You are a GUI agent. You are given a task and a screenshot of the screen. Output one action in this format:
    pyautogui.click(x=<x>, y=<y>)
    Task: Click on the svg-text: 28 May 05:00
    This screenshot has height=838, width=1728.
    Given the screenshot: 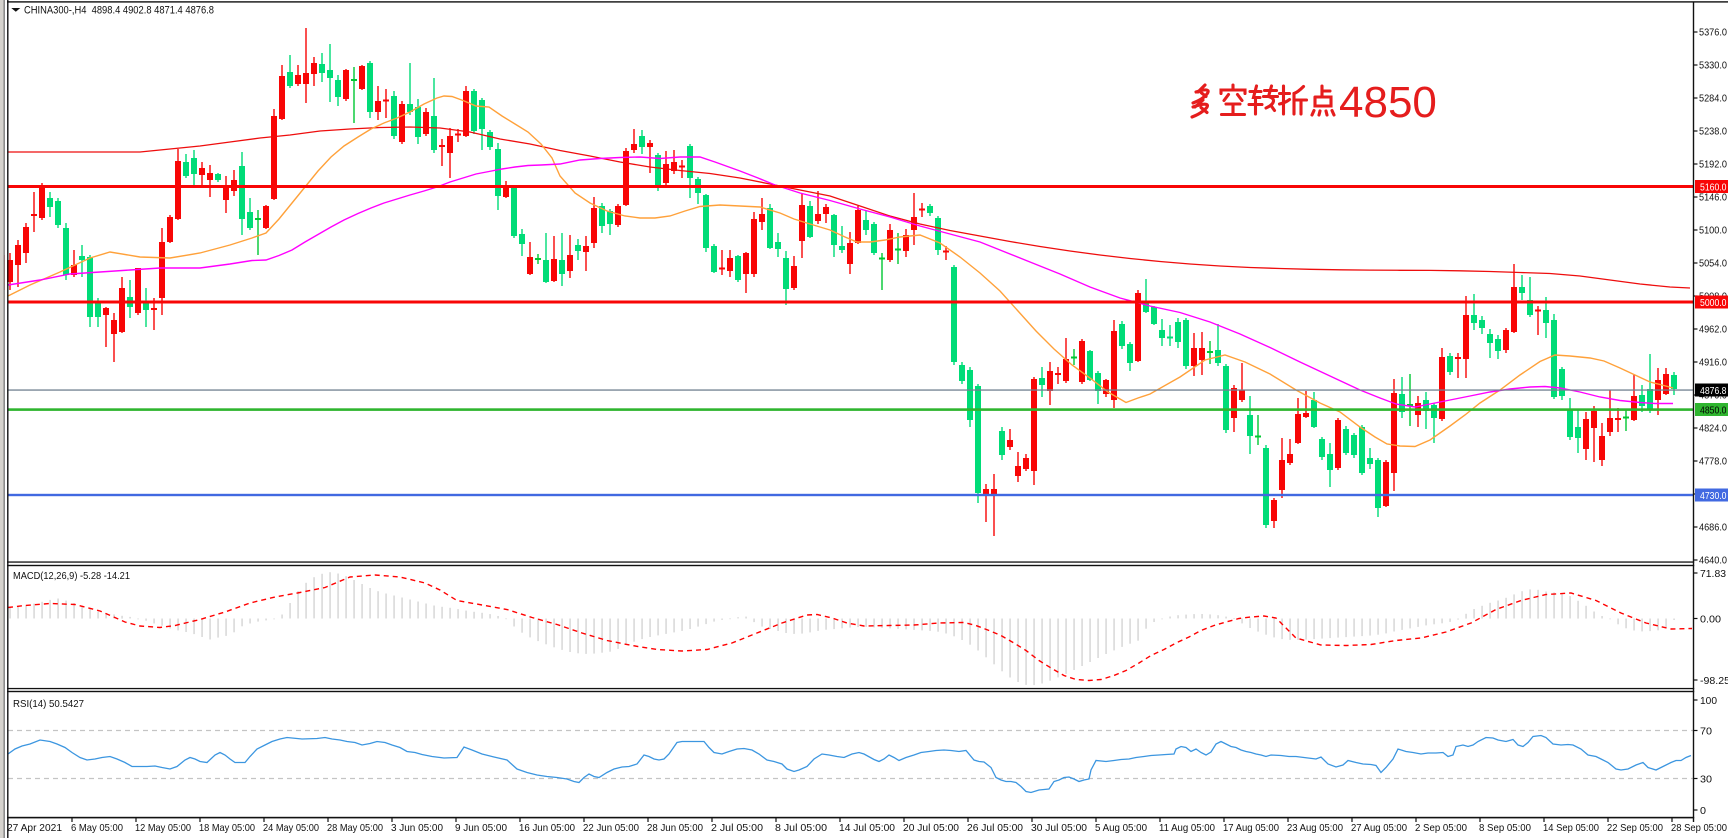 What is the action you would take?
    pyautogui.click(x=355, y=828)
    